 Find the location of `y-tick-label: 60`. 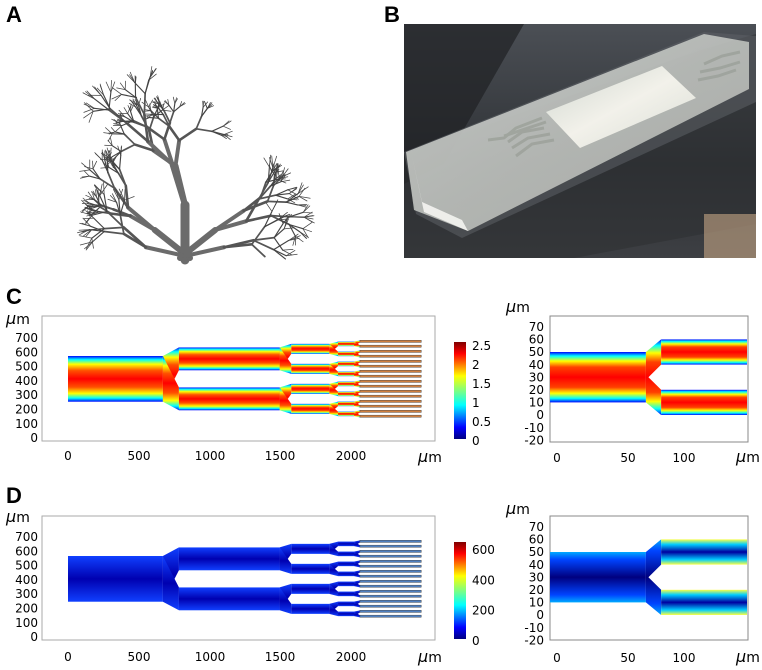

y-tick-label: 60 is located at coordinates (536, 540).